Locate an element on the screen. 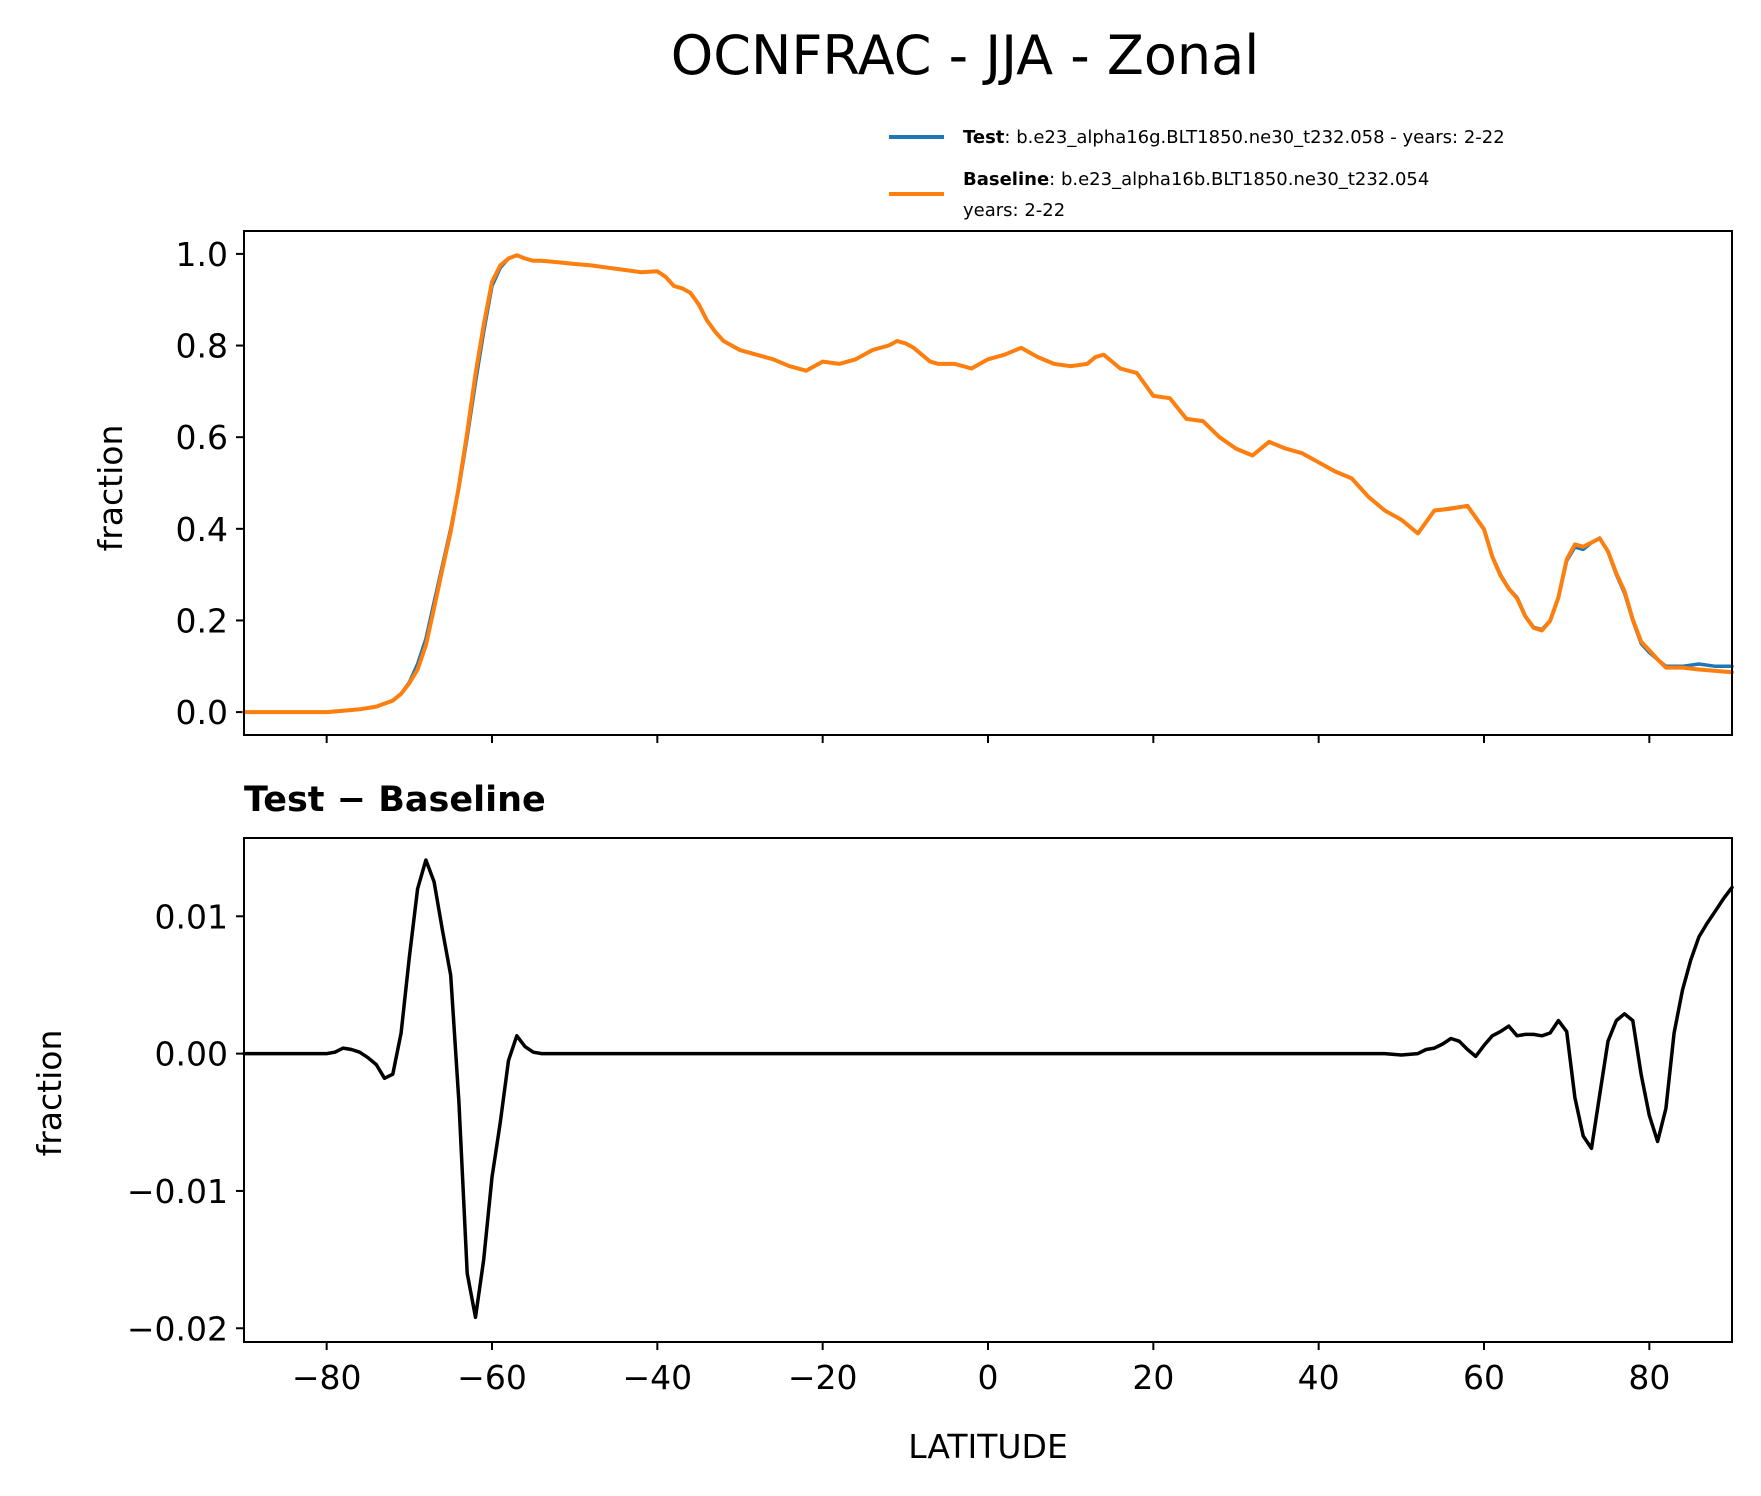 This screenshot has width=1761, height=1496. top-ytick-label: 0.2 is located at coordinates (202, 620).